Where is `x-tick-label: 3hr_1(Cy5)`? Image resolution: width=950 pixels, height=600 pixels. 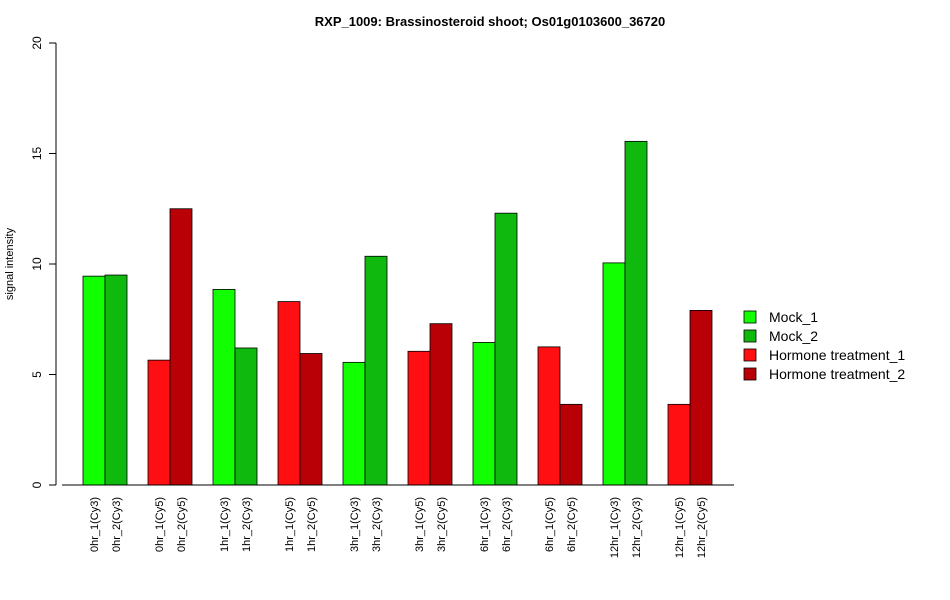 x-tick-label: 3hr_1(Cy5) is located at coordinates (420, 524).